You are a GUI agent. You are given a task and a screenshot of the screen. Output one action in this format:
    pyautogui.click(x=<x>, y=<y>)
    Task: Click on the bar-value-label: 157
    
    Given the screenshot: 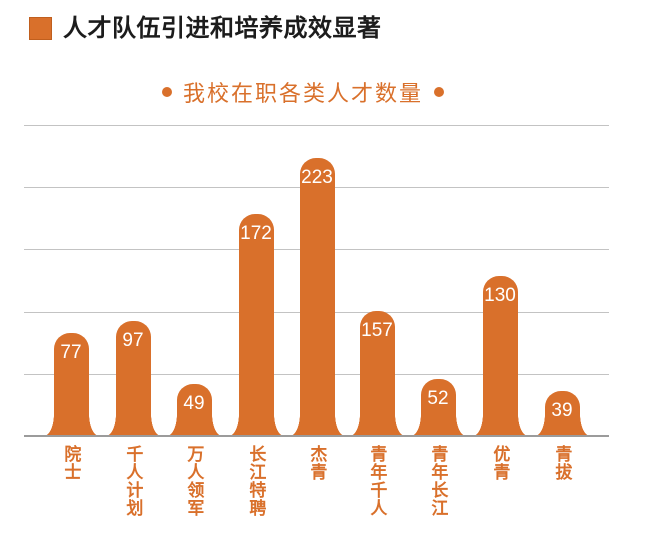 What is the action you would take?
    pyautogui.click(x=377, y=330)
    